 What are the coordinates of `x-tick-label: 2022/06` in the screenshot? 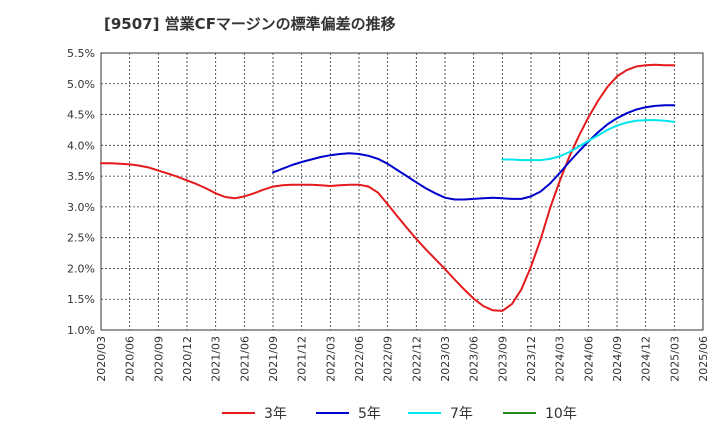 It's located at (359, 359).